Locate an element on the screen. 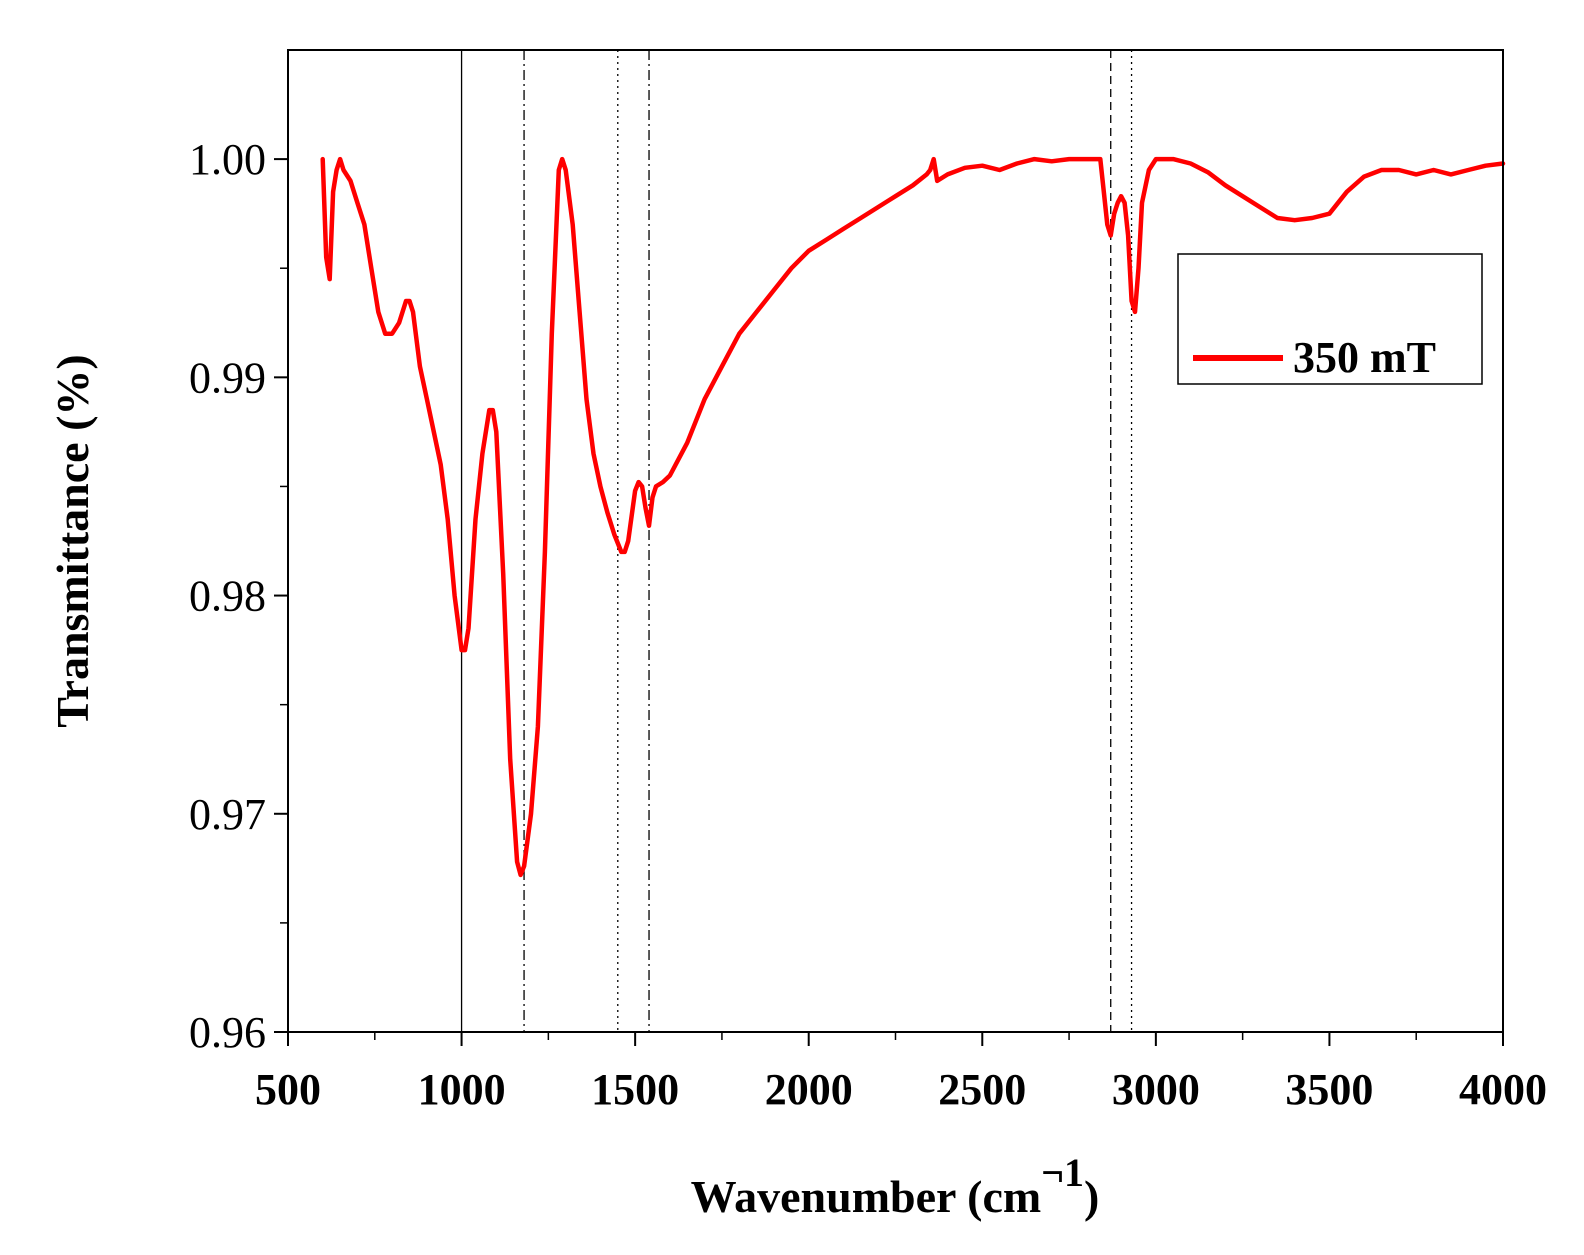 Image resolution: width=1584 pixels, height=1255 pixels. x-tick-label-3000: 3000 is located at coordinates (1156, 1089).